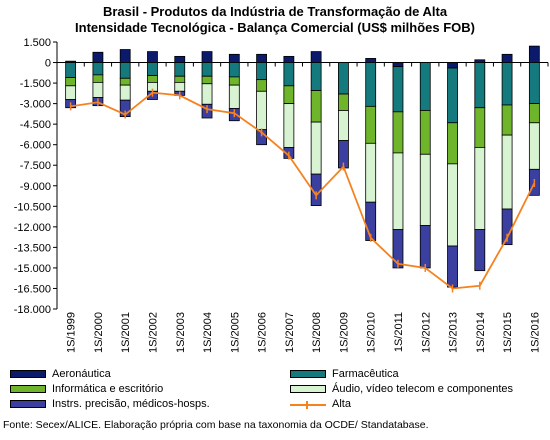 This screenshot has height=440, width=550. What do you see at coordinates (81, 374) in the screenshot?
I see `legend-label-aeronautica: Aeronáutica` at bounding box center [81, 374].